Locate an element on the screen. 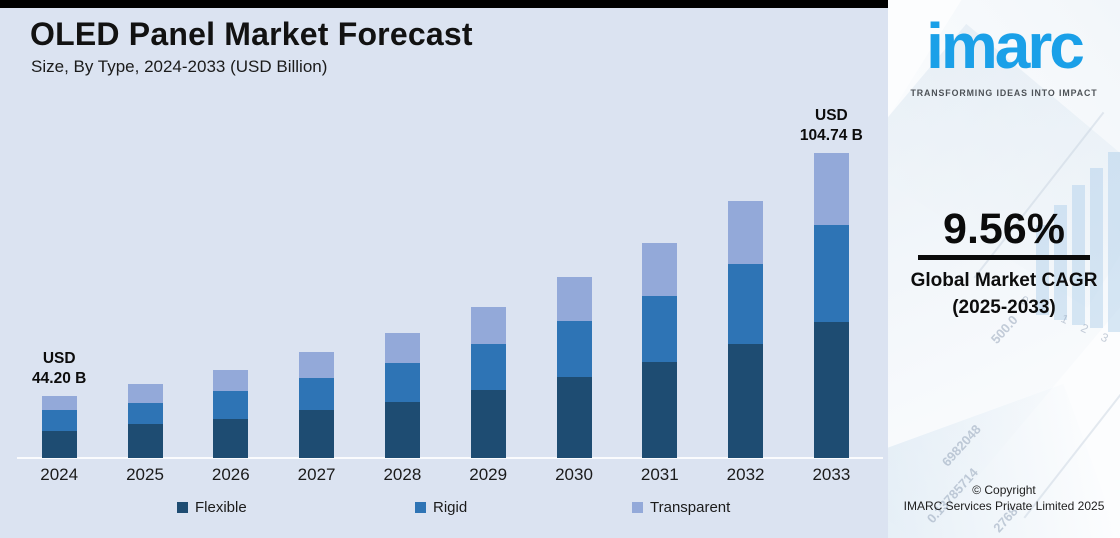  bar-2026 is located at coordinates (231, 414).